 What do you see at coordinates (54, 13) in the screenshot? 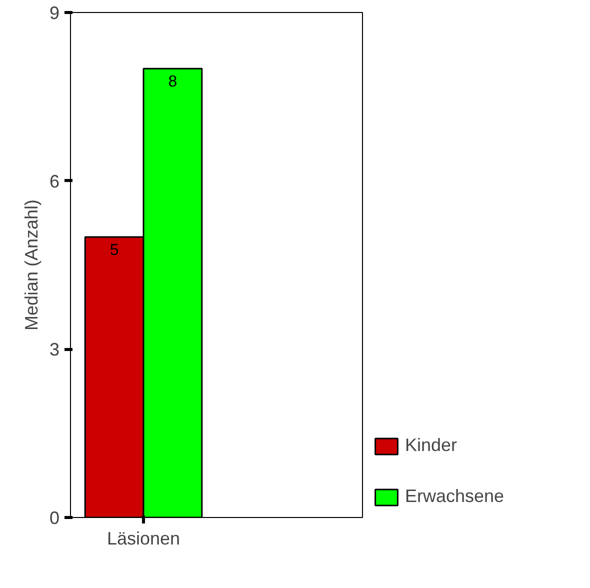
I see `y-tick-label: 9` at bounding box center [54, 13].